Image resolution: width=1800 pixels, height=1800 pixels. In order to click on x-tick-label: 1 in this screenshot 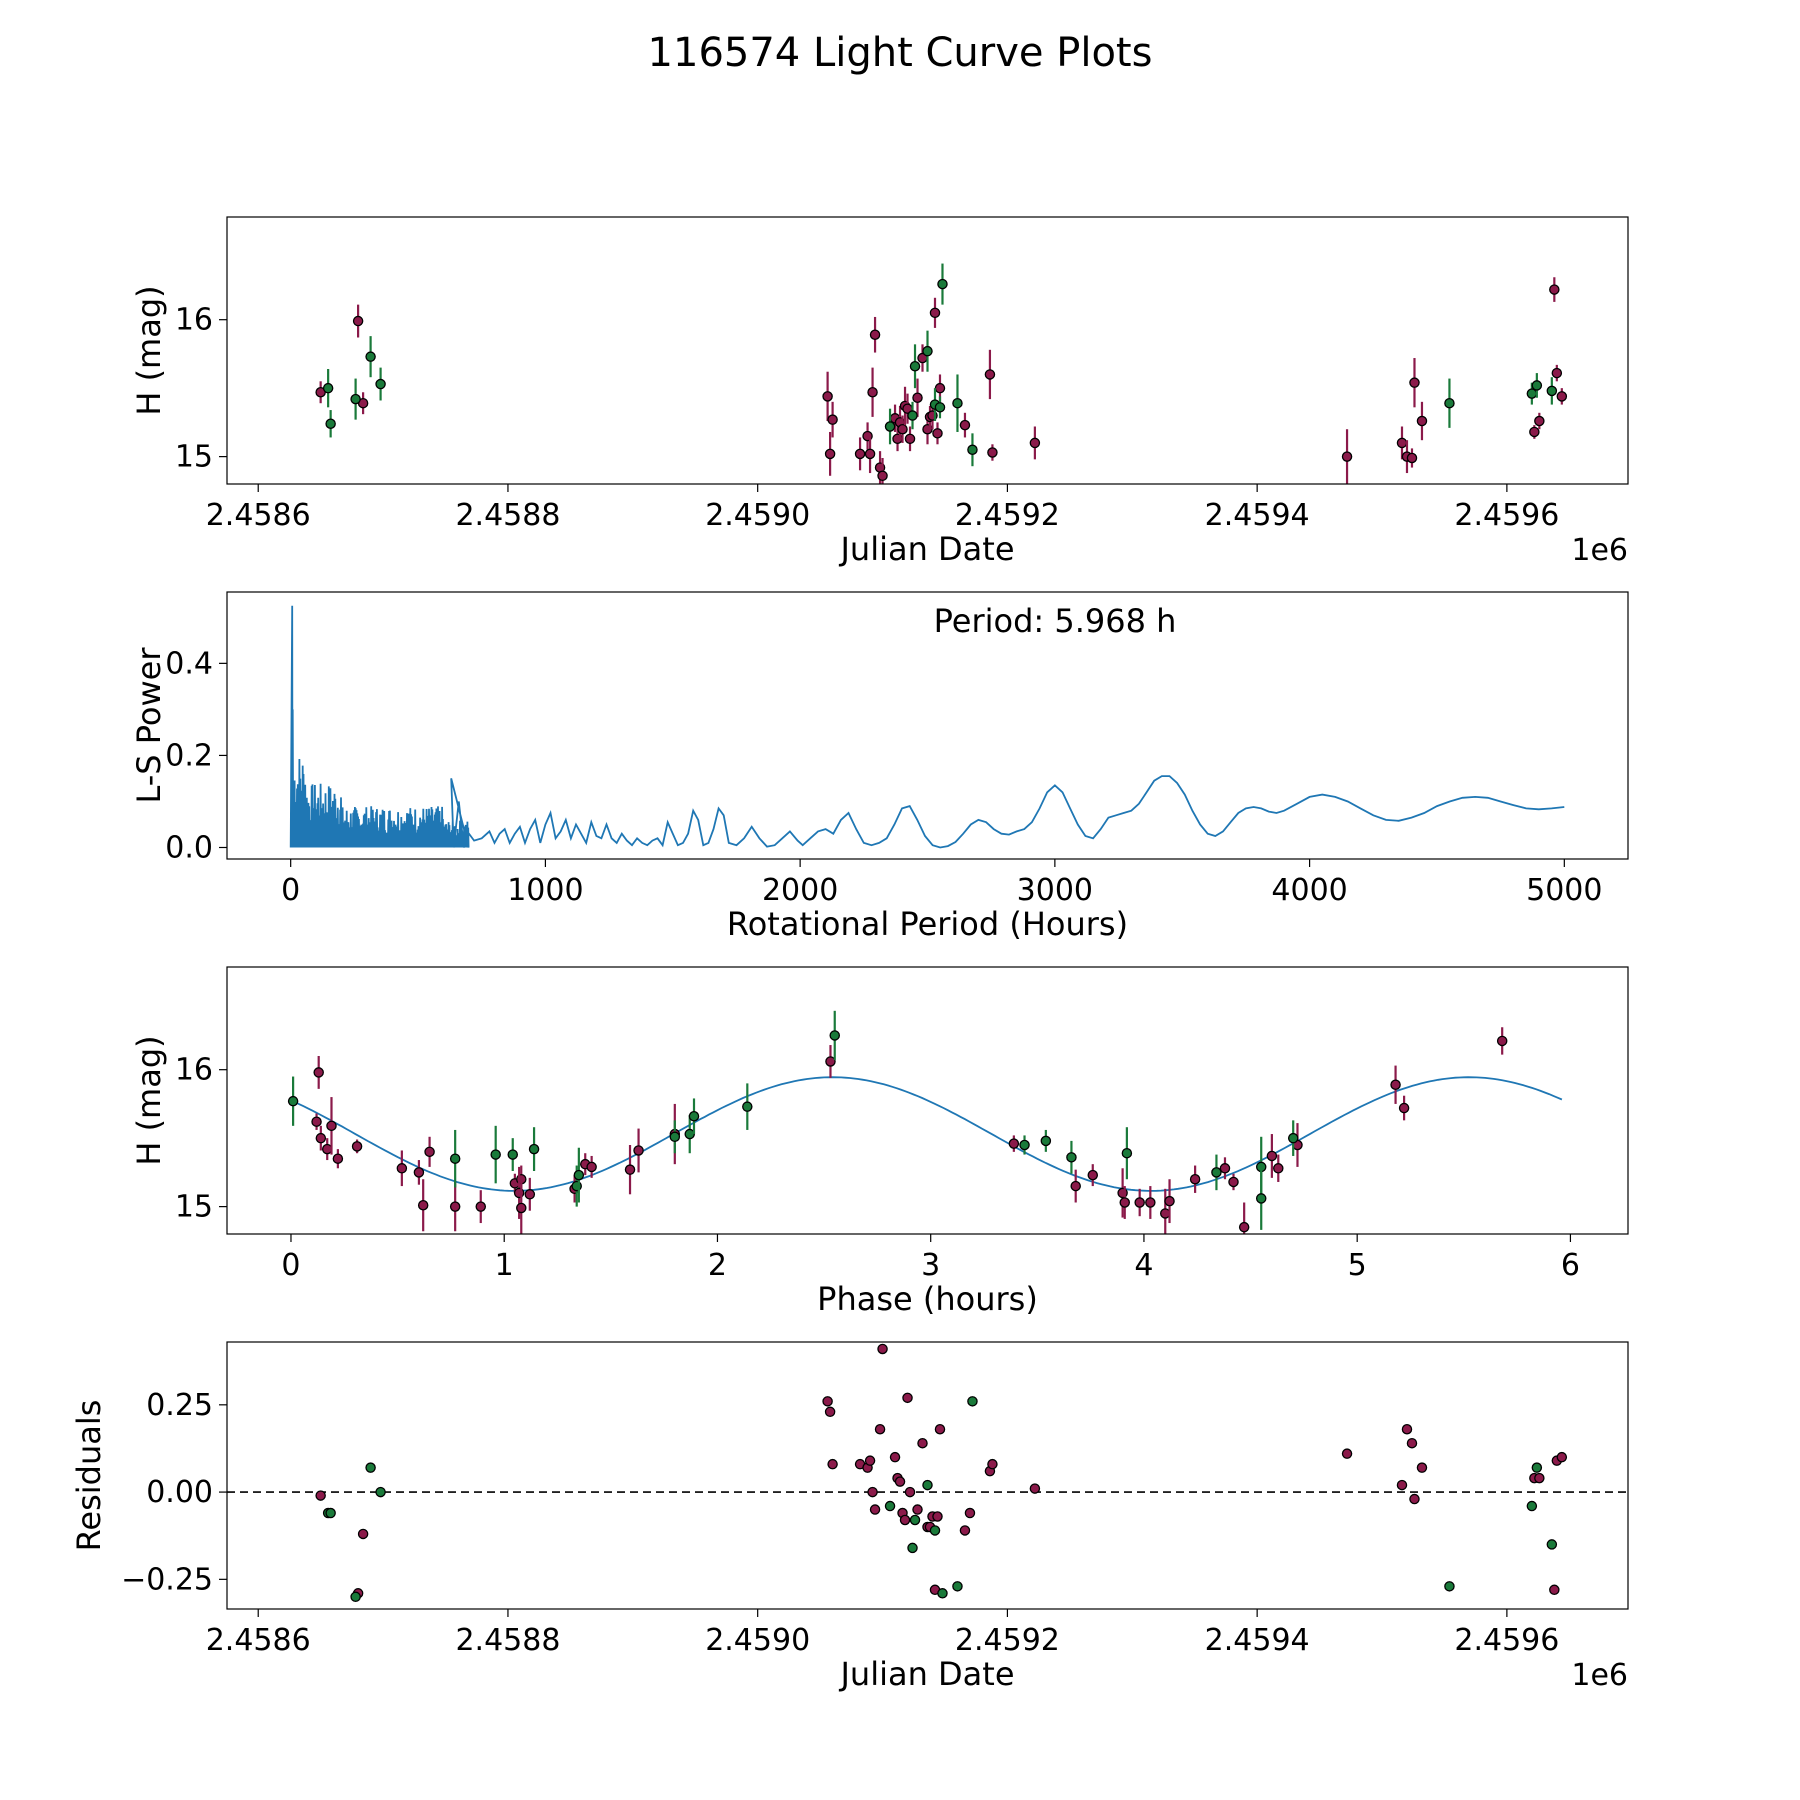, I will do `click(504, 1265)`.